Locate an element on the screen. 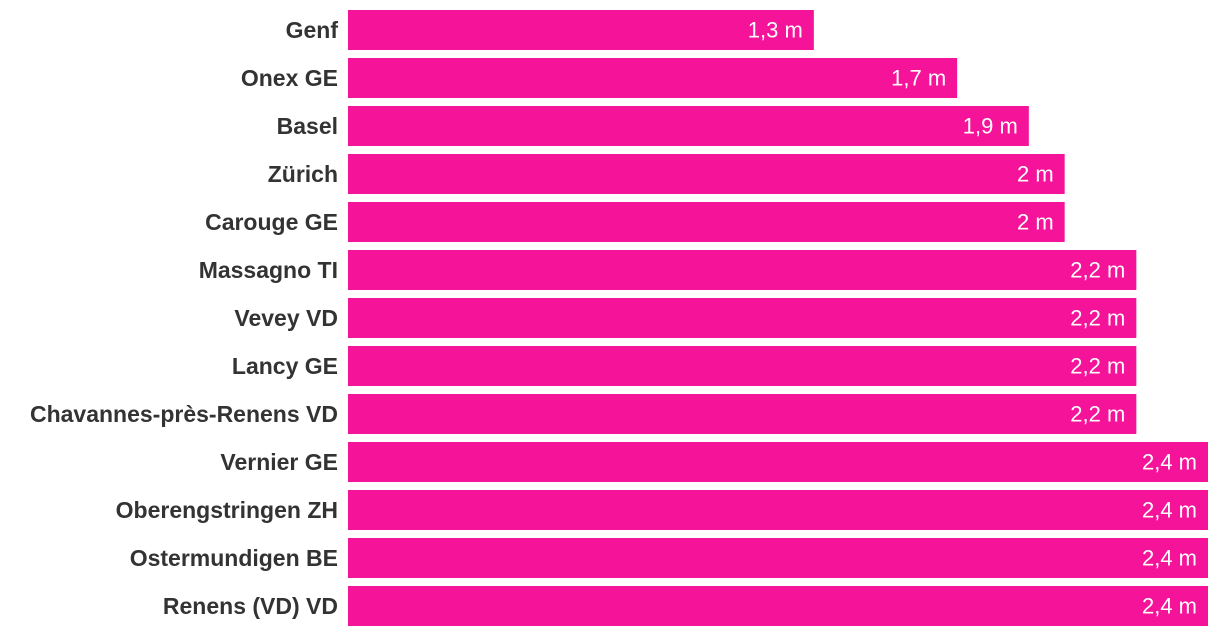 The width and height of the screenshot is (1220, 636). category-label: Renens (VD) VD is located at coordinates (250, 606).